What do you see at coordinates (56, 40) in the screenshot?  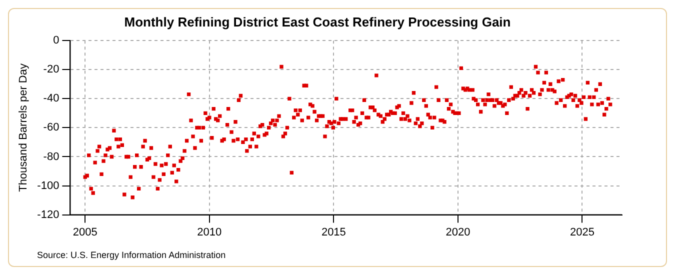 I see `y-tick-label: 0` at bounding box center [56, 40].